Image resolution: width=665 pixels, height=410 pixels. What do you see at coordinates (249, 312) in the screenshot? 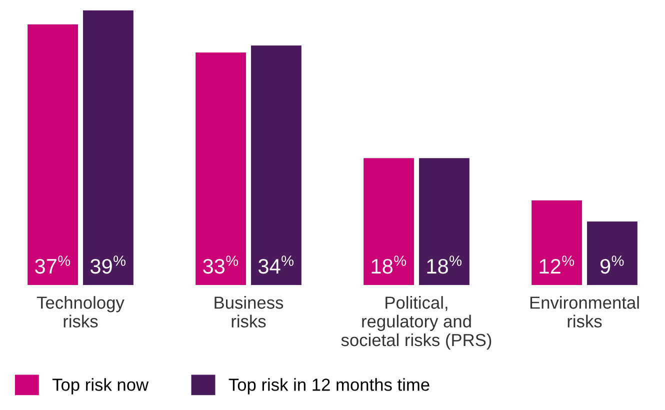
I see `x-tick-label: Business risks` at bounding box center [249, 312].